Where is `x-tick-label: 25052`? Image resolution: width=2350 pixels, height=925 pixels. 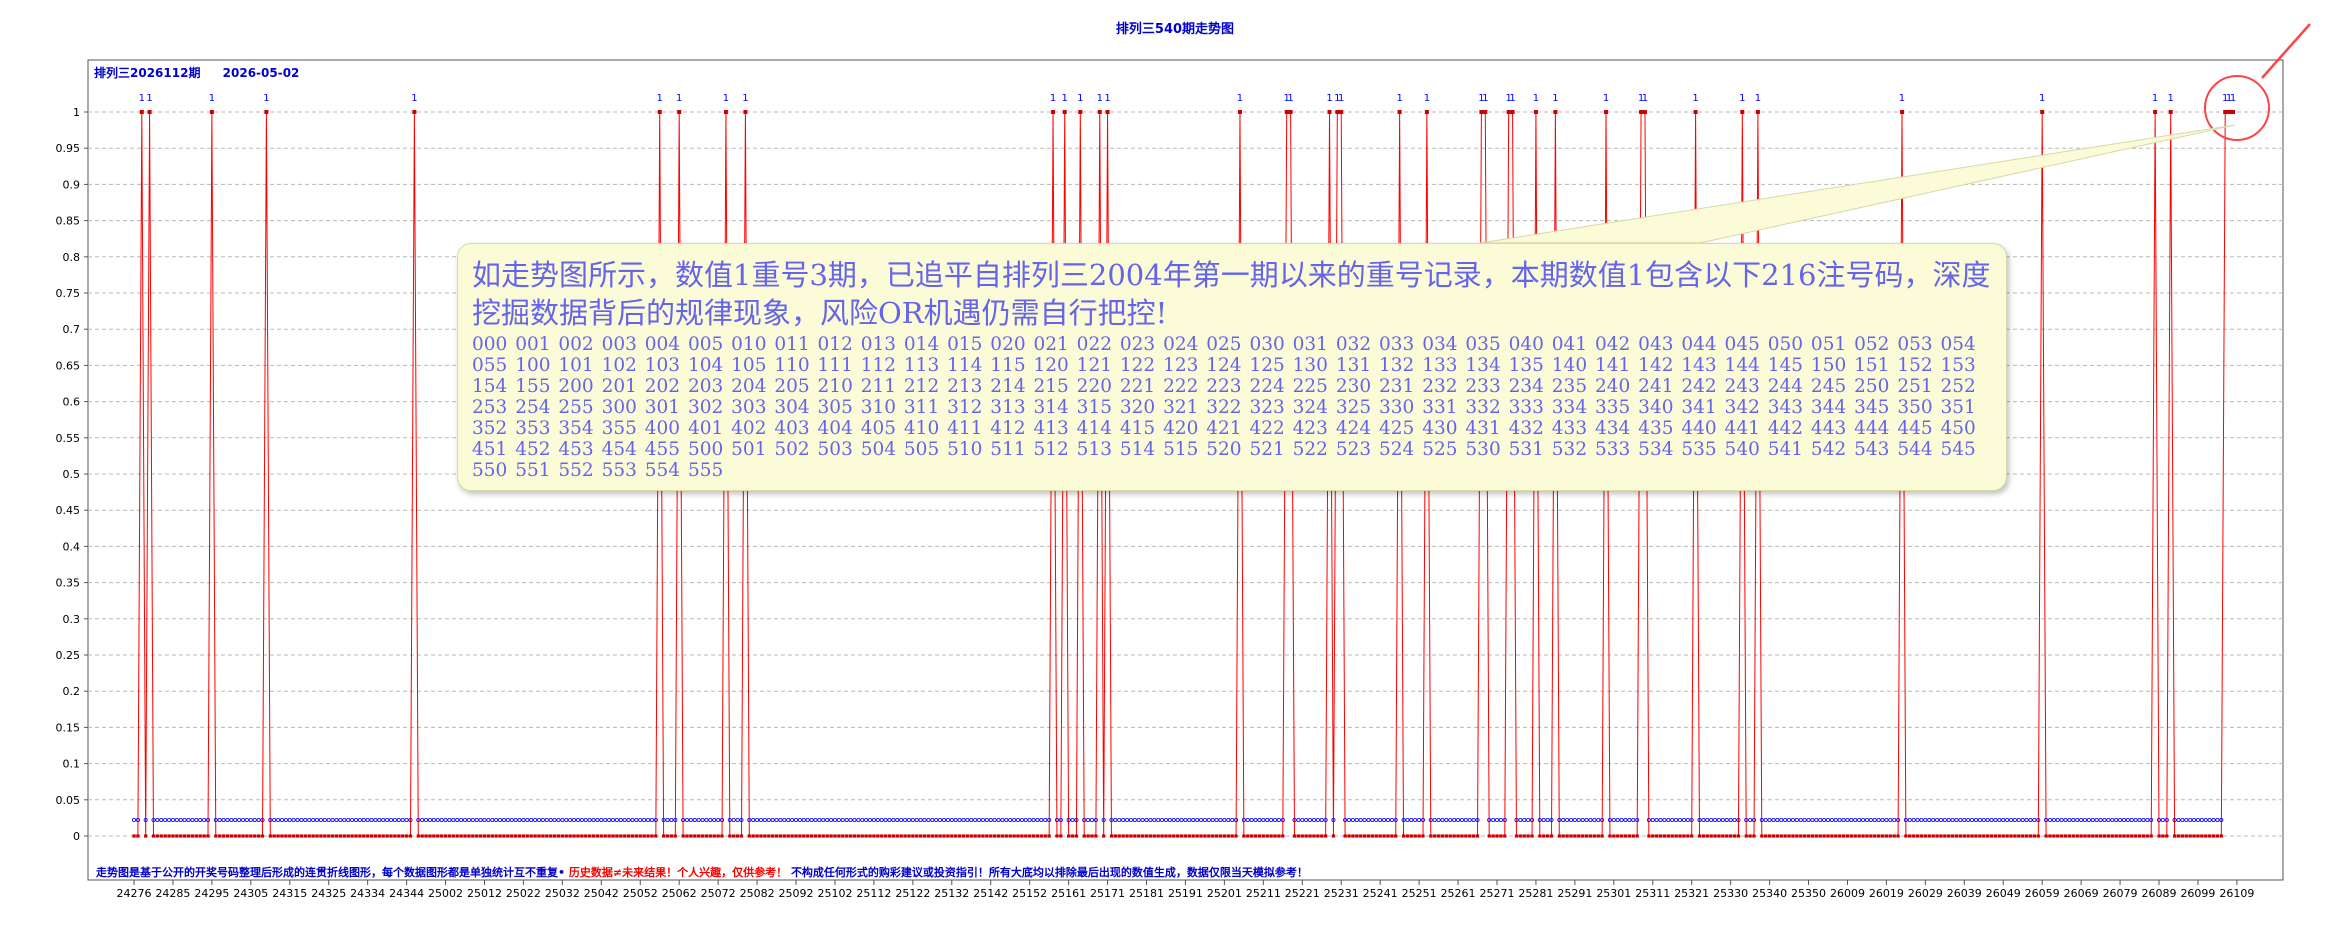
x-tick-label: 25052 is located at coordinates (640, 893).